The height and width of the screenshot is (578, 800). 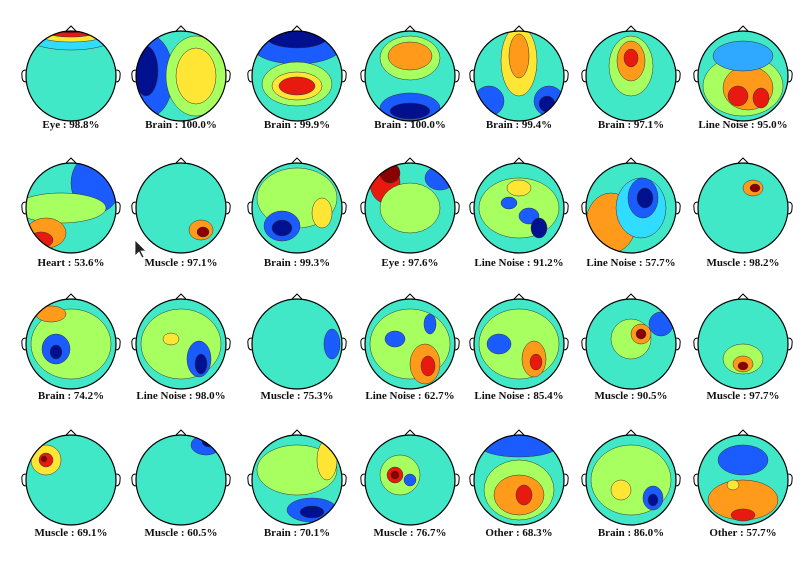 I want to click on component-label: Muscle : 97.7%, so click(x=742, y=396).